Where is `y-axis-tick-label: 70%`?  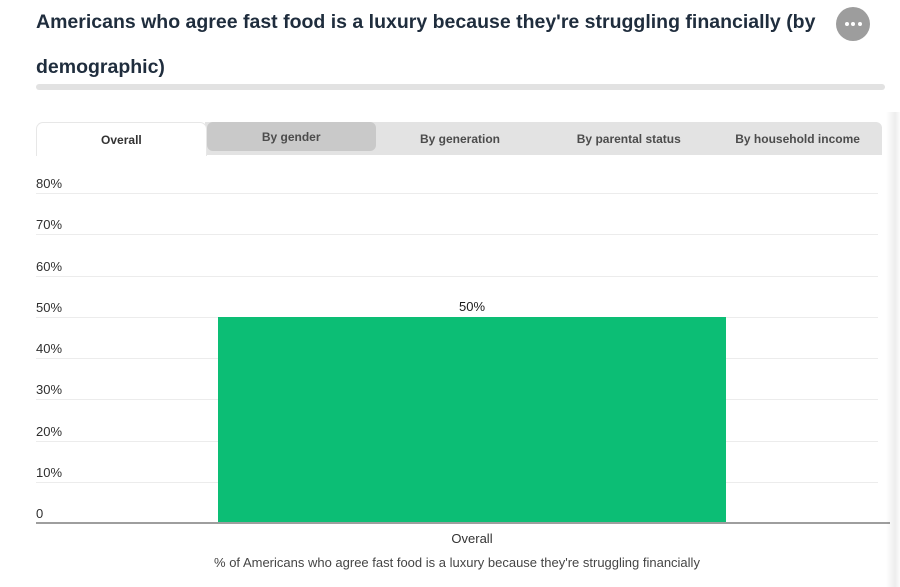 y-axis-tick-label: 70% is located at coordinates (49, 225).